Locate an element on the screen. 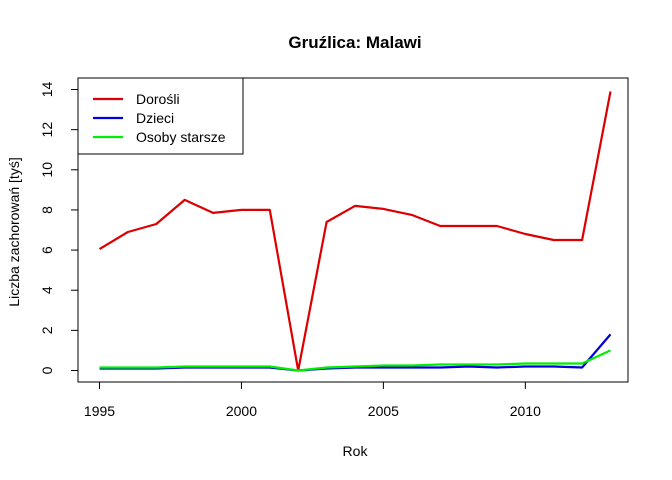 Image resolution: width=672 pixels, height=480 pixels. x-tick-label: 2000 is located at coordinates (241, 411).